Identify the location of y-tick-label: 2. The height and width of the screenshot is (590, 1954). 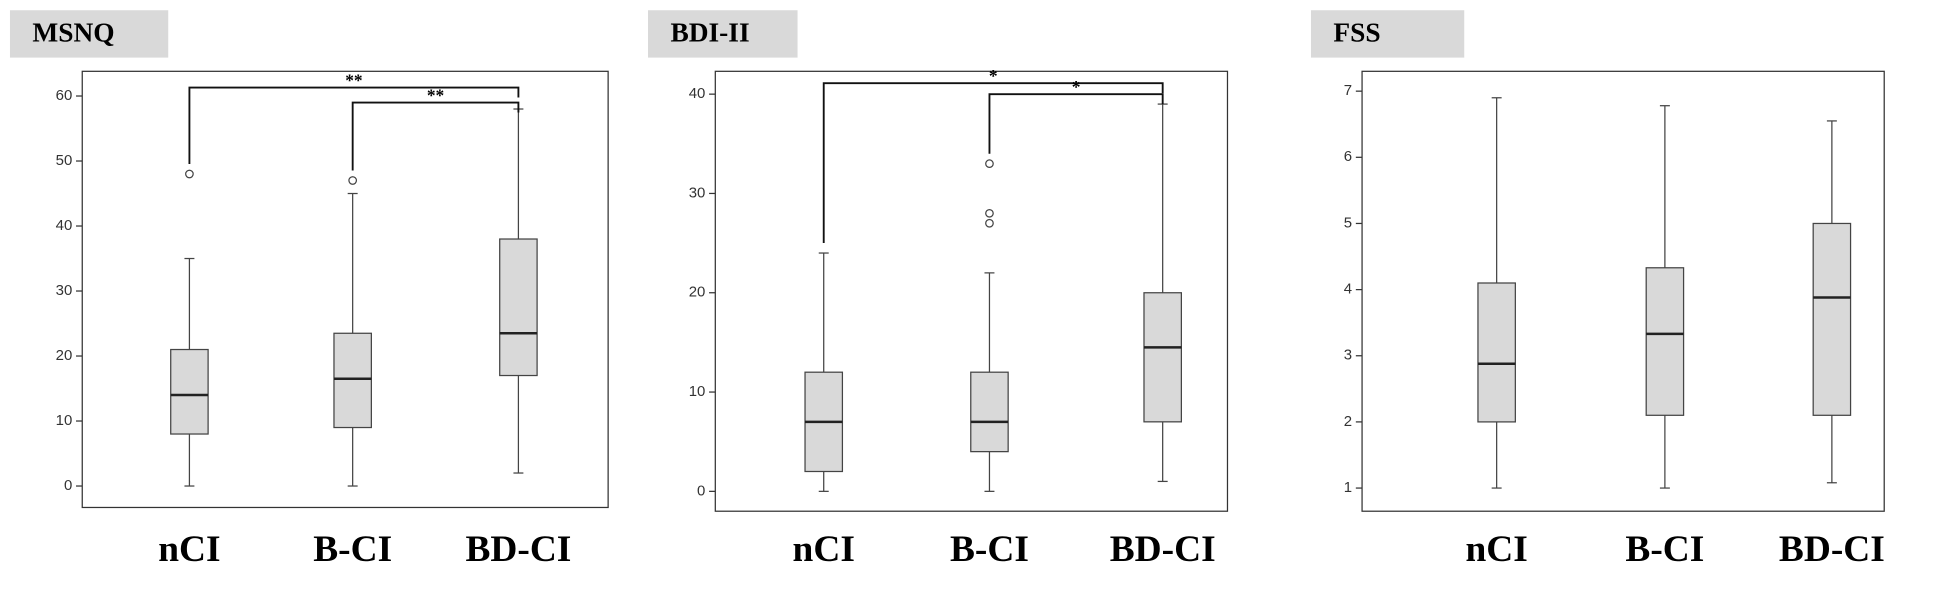
(1348, 421).